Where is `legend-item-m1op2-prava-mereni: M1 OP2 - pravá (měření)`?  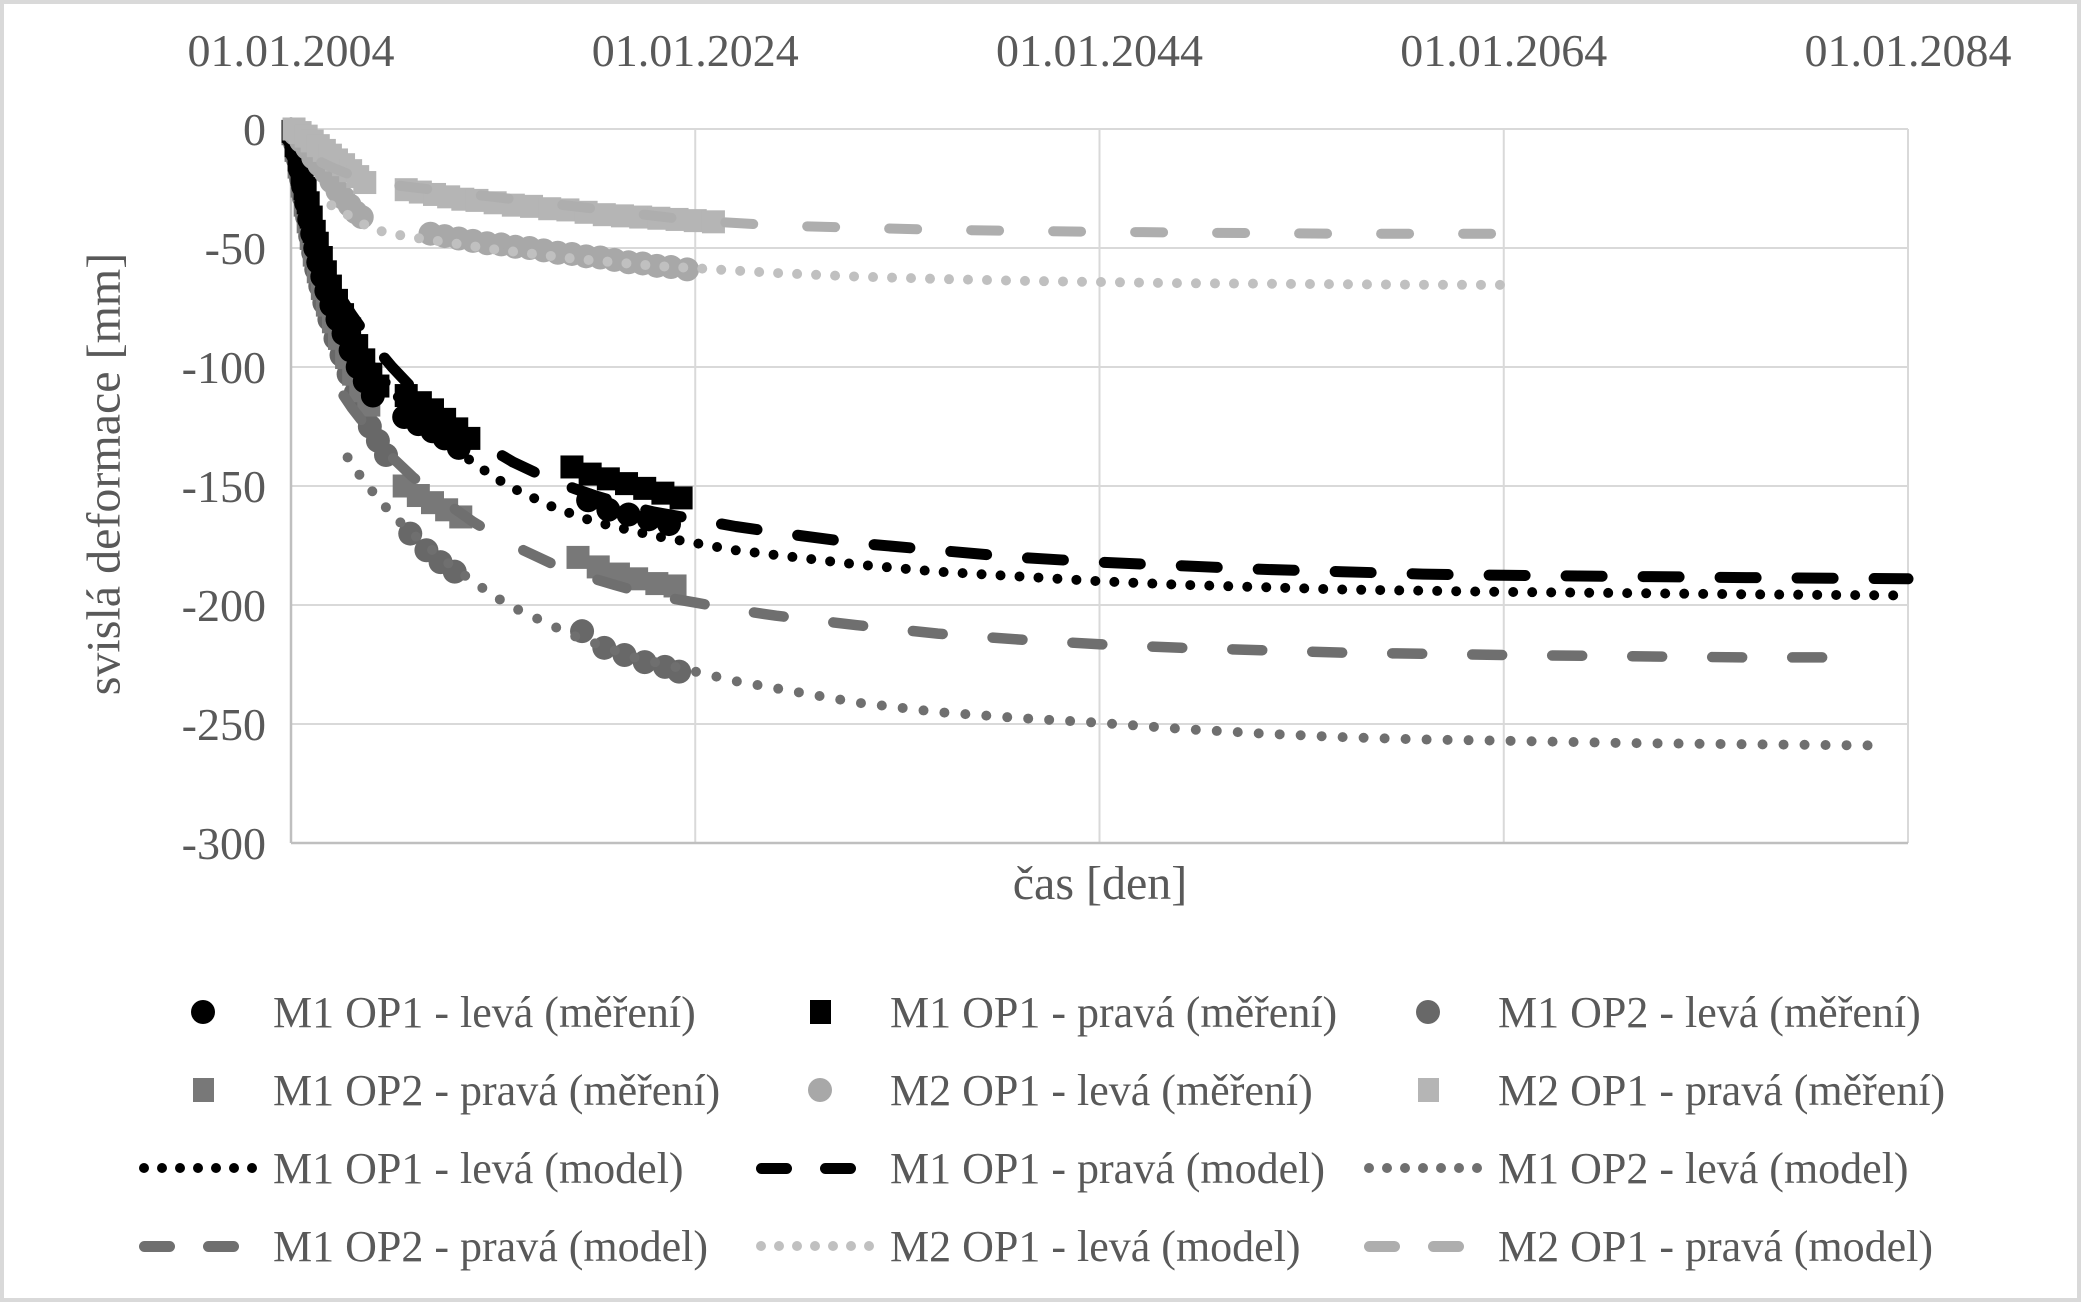
legend-item-m1op2-prava-mereni: M1 OP2 - pravá (měření) is located at coordinates (447, 1090).